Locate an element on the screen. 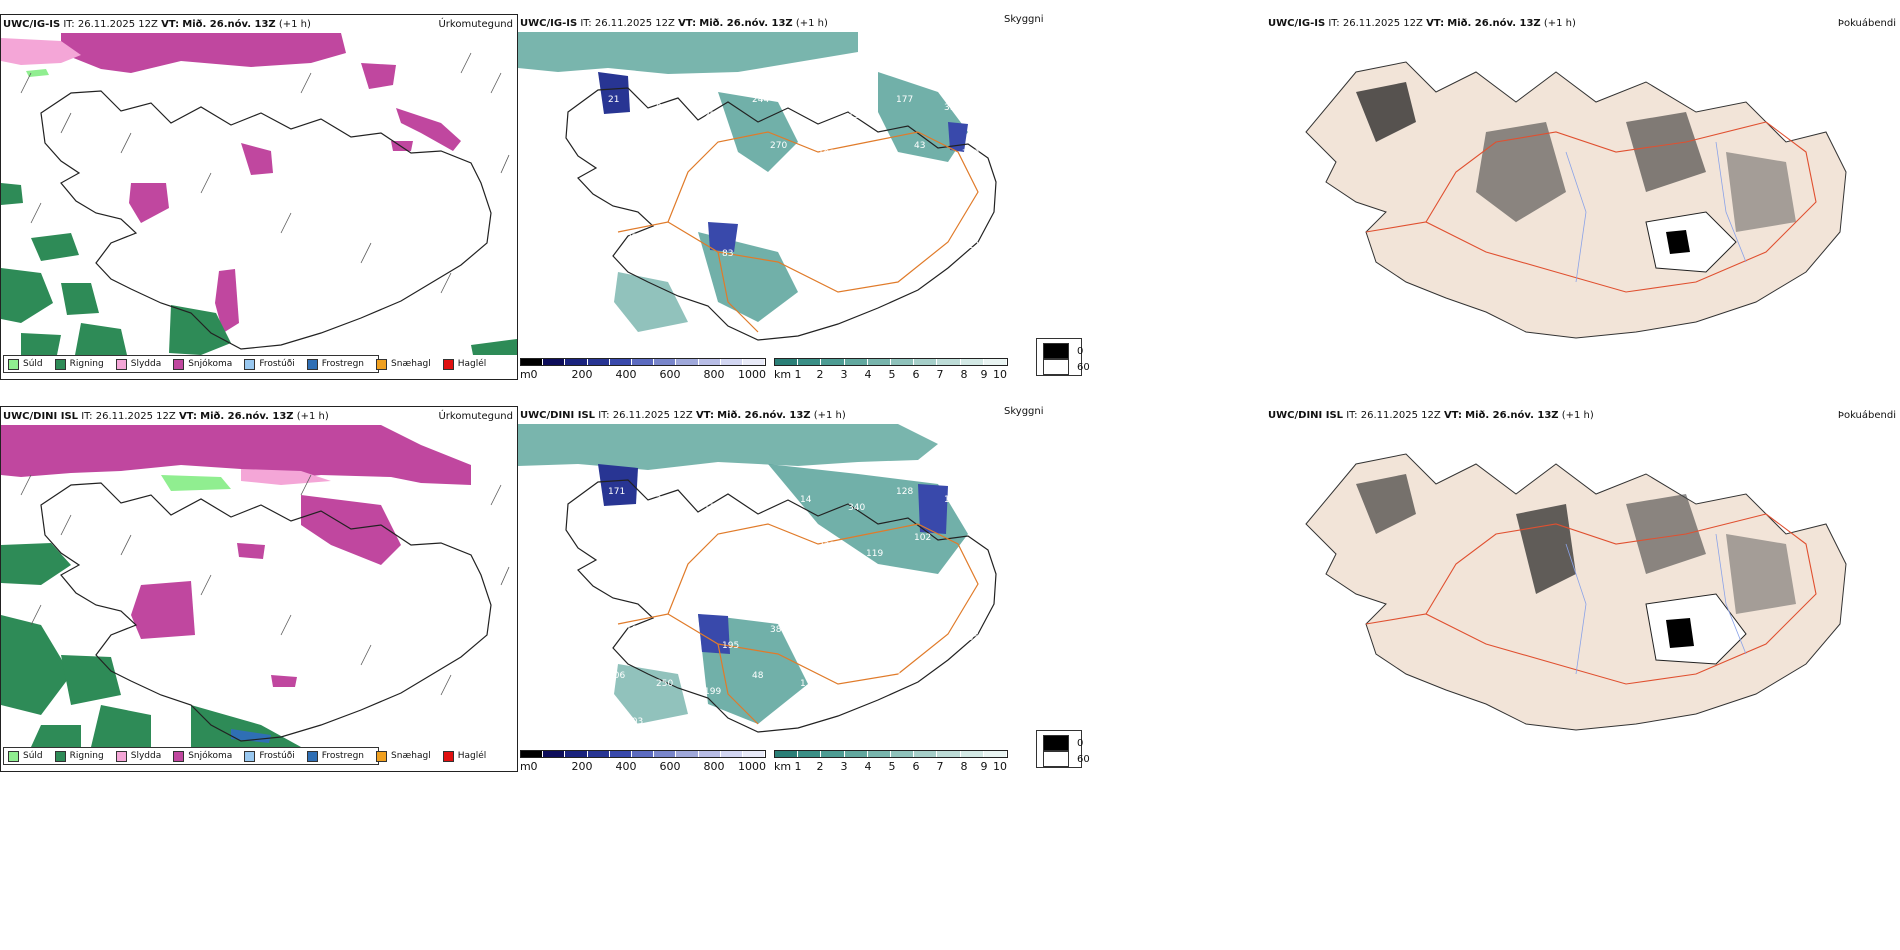 This screenshot has width=1900, height=950. visibility-value-label: 255 is located at coordinates (856, 600).